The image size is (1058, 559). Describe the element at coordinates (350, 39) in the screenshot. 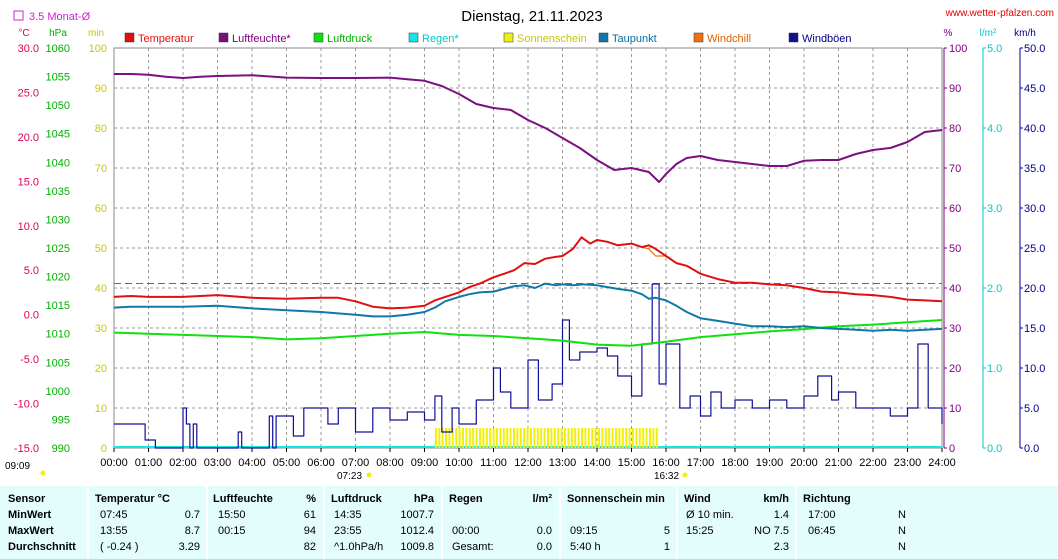

I see `legend-item: Luftdruck` at that location.